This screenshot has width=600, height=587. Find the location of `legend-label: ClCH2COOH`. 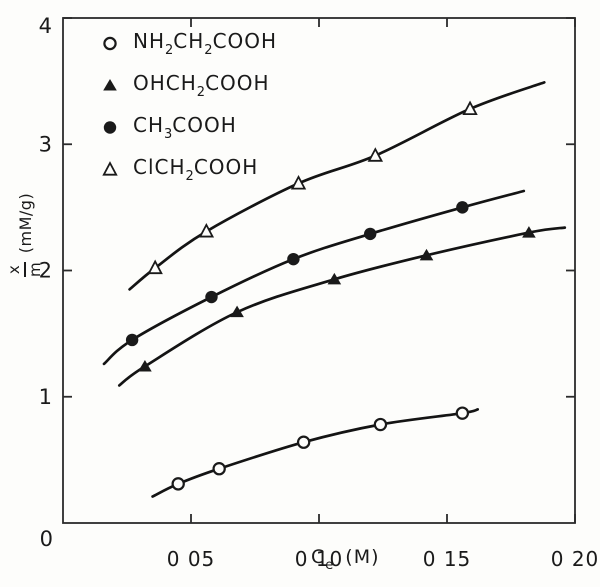

legend-label: ClCH2COOH is located at coordinates (195, 169).